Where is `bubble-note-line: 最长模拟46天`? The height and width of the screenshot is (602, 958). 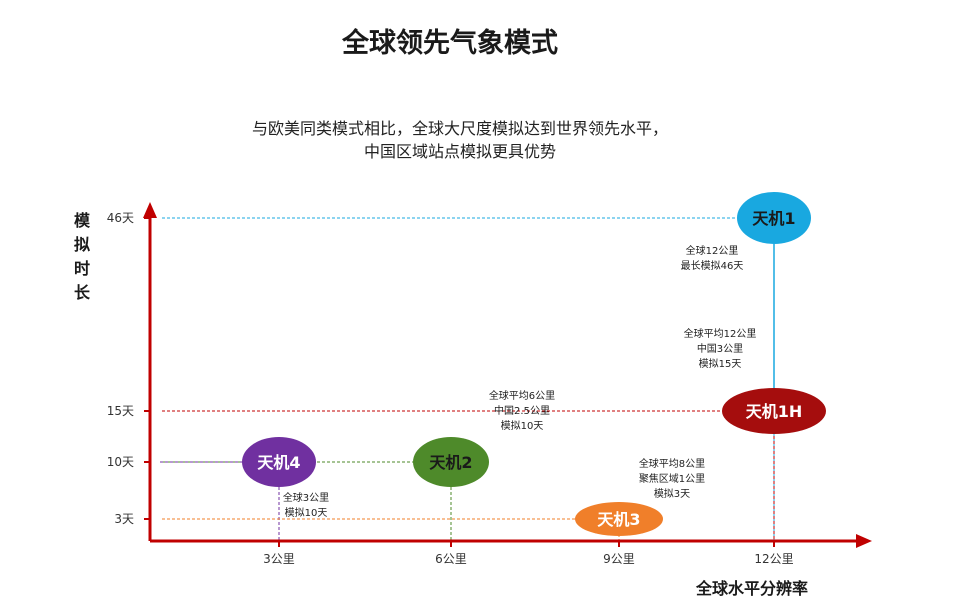 bubble-note-line: 最长模拟46天 is located at coordinates (712, 265).